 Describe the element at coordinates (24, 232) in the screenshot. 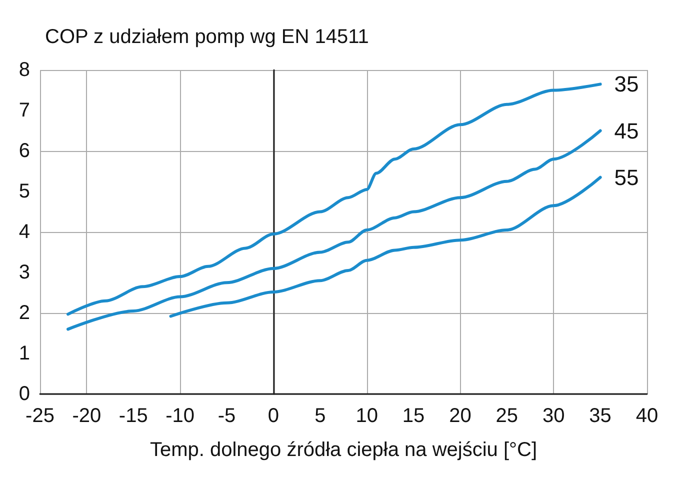

I see `y-tick-label: 4` at that location.